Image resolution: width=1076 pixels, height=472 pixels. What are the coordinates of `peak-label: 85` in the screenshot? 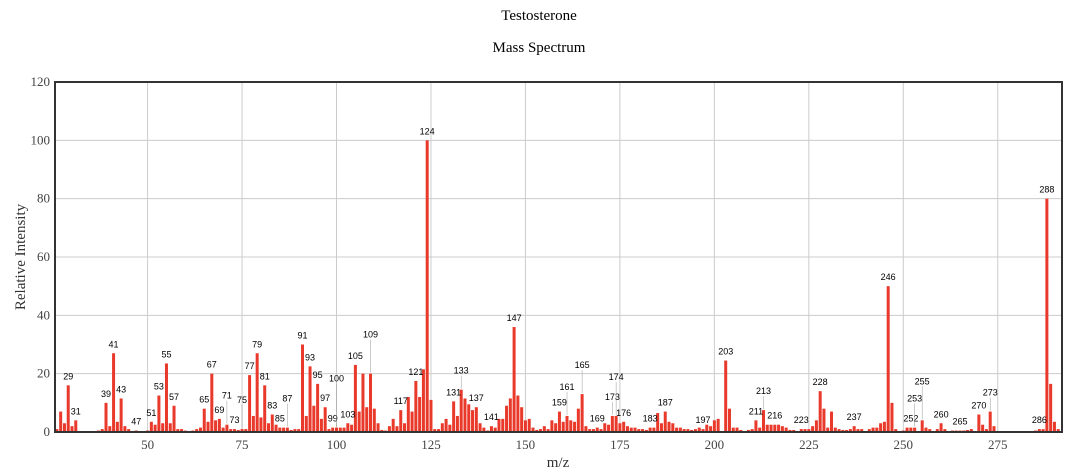 It's located at (280, 419).